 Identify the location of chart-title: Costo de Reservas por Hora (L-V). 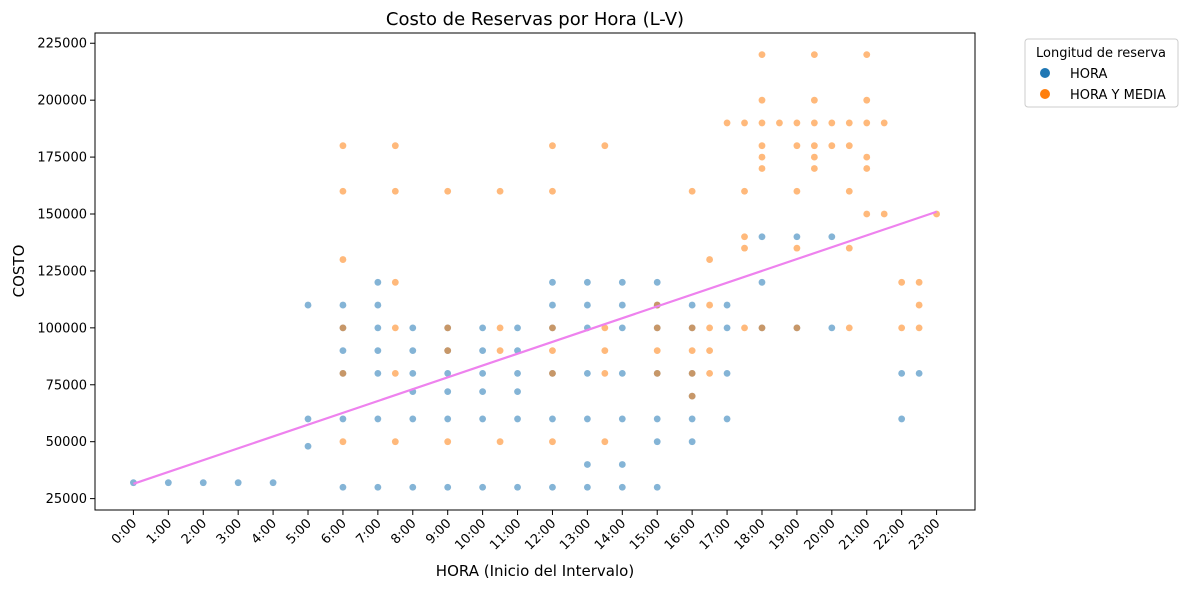
(535, 19).